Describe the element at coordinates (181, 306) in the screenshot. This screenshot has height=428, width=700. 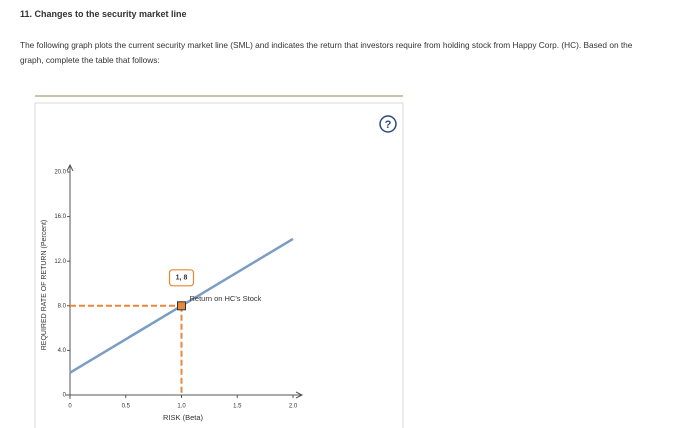
I see `stock-point` at that location.